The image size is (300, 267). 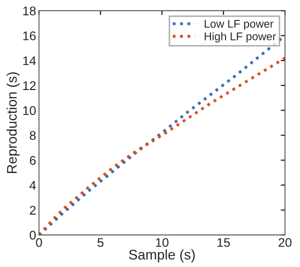 What do you see at coordinates (33, 185) in the screenshot?
I see `y-tick-label: 4` at bounding box center [33, 185].